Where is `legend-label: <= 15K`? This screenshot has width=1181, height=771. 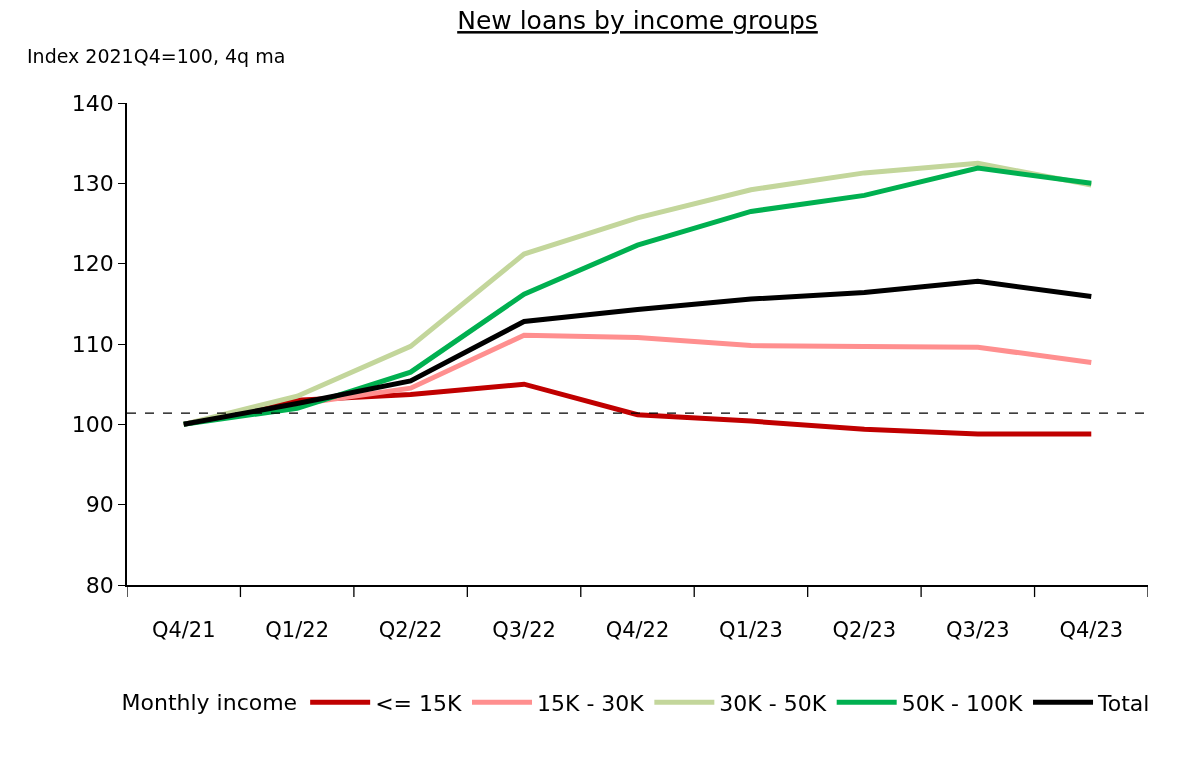 legend-label: <= 15K is located at coordinates (419, 703).